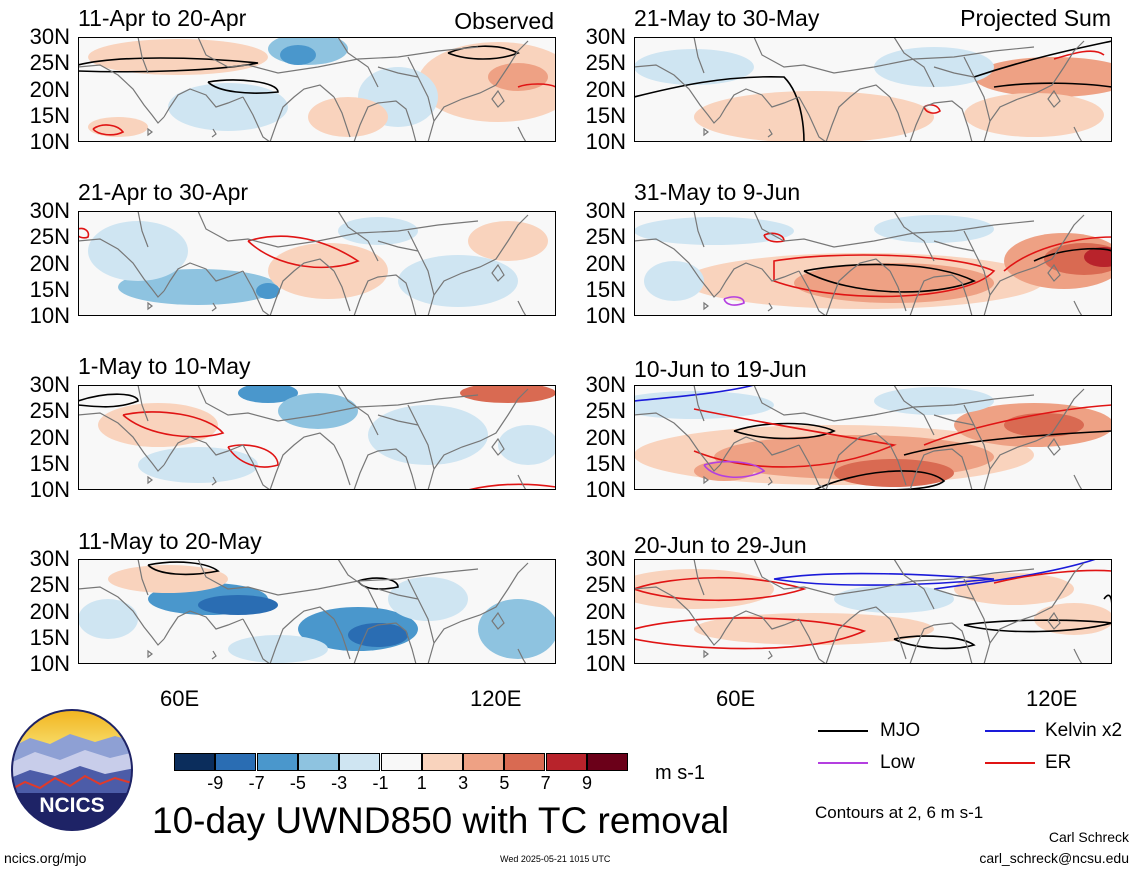 The image size is (1135, 872). Describe the element at coordinates (555, 859) in the screenshot. I see `credit-timestamp: Wed 2025-05-21 1015 UTC` at that location.